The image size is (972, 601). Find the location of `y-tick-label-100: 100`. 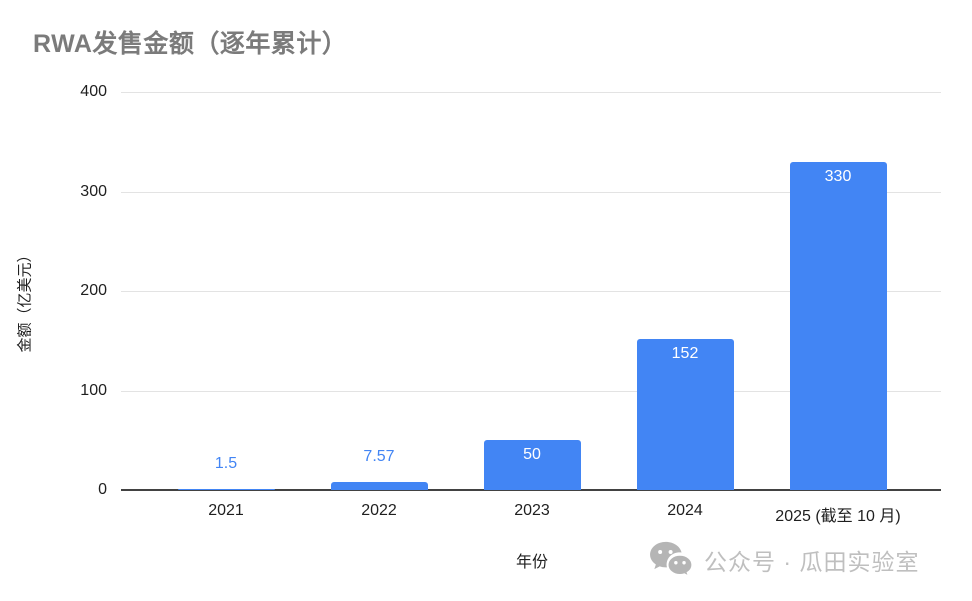

y-tick-label-100: 100 is located at coordinates (93, 390).